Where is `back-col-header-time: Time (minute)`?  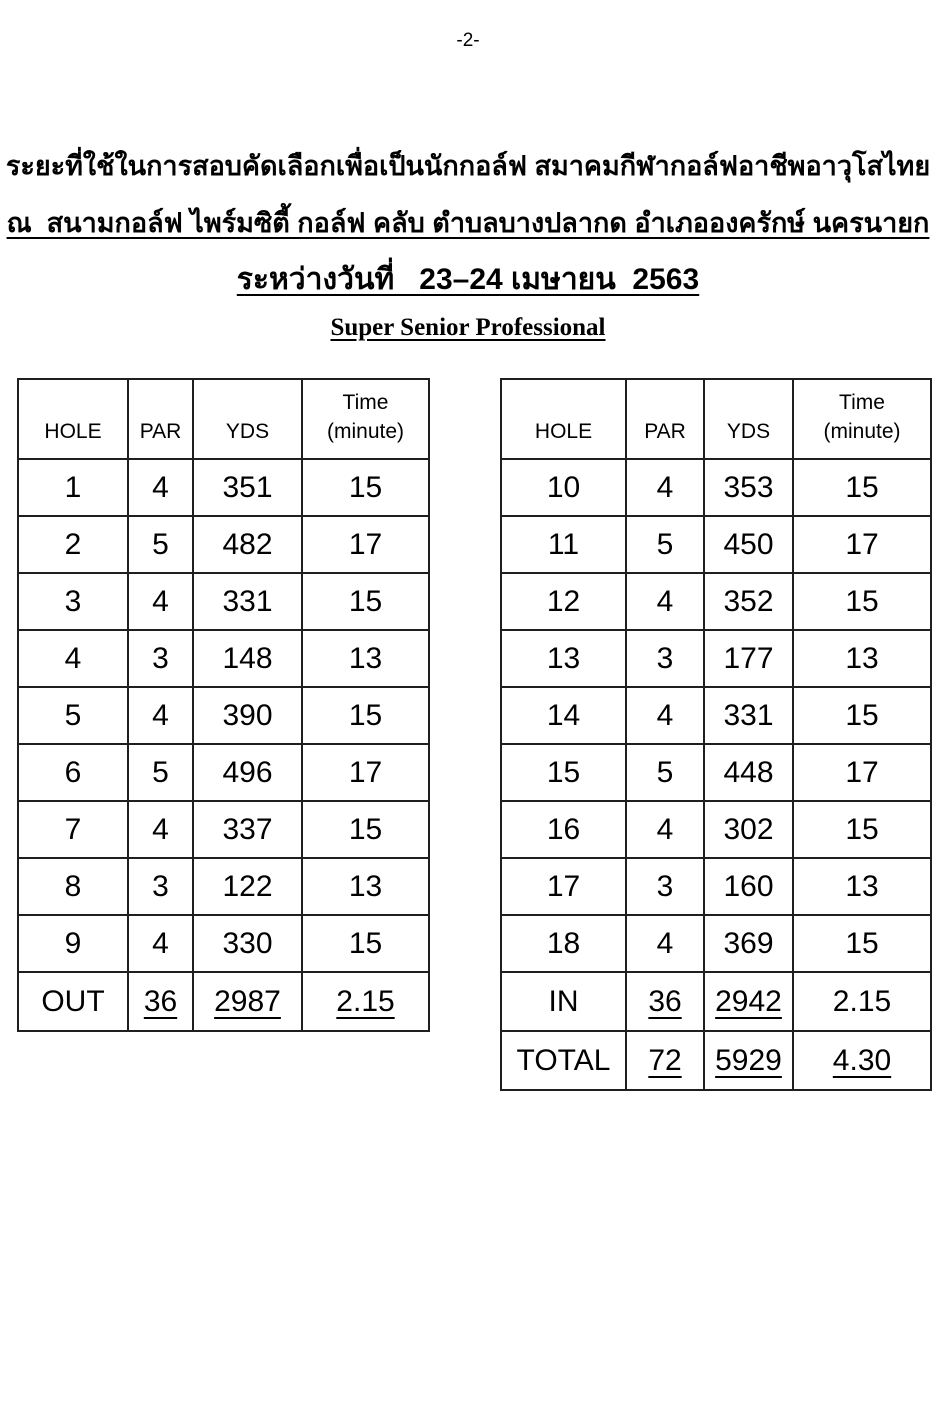 back-col-header-time: Time (minute) is located at coordinates (862, 419).